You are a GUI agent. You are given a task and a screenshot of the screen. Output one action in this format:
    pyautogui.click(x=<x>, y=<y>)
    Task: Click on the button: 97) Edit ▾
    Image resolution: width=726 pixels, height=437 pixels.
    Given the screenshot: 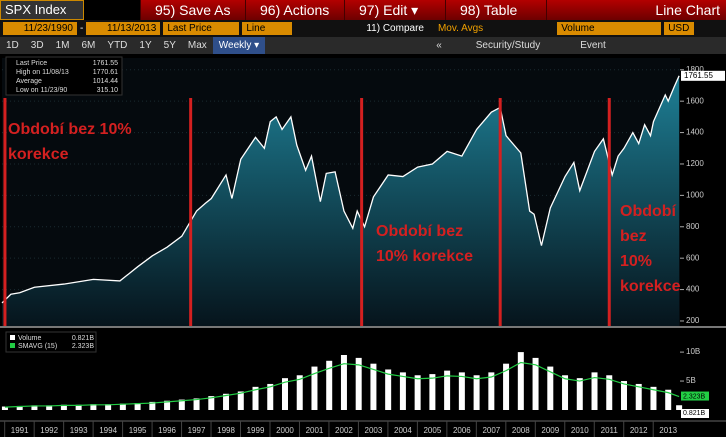 What is the action you would take?
    pyautogui.click(x=394, y=10)
    